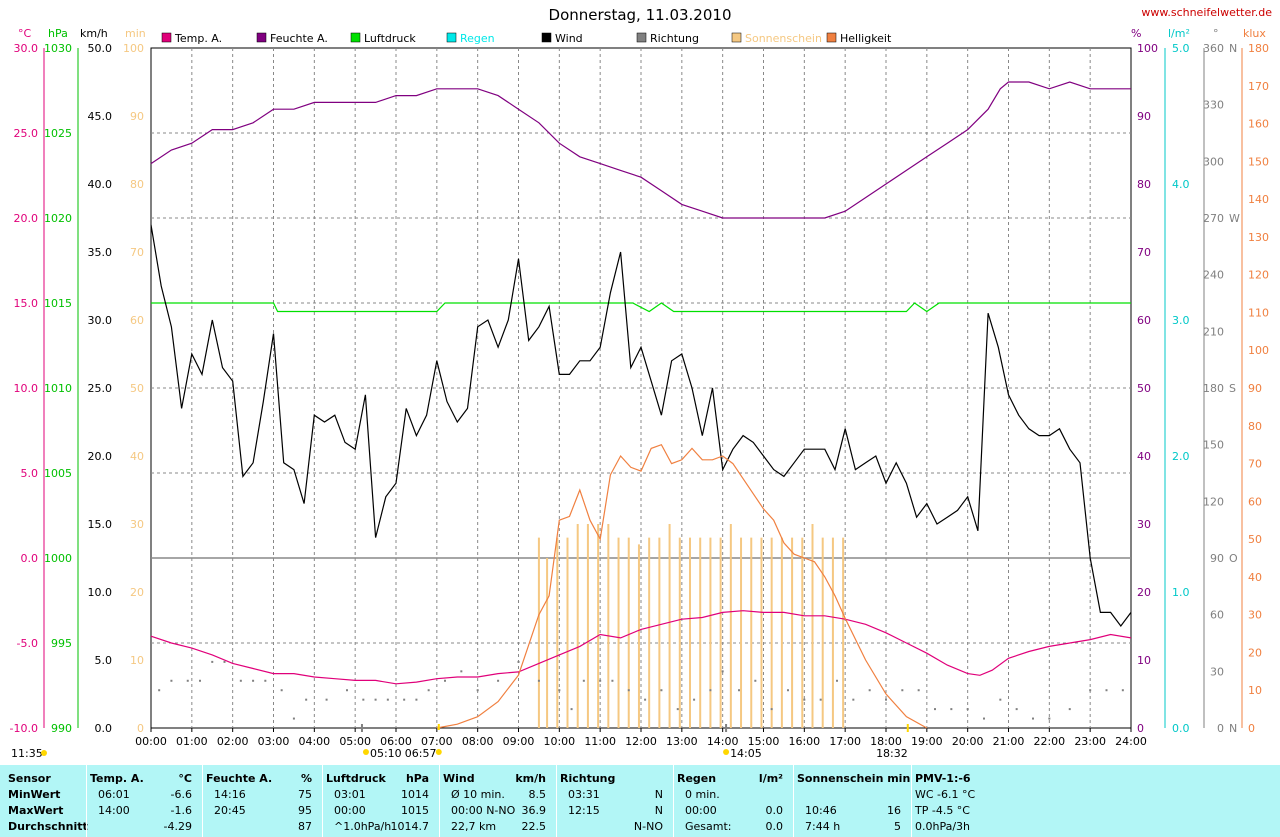 Image resolution: width=1280 pixels, height=837 pixels. Describe the element at coordinates (137, 184) in the screenshot. I see `sunshine-tick-label: 80` at that location.